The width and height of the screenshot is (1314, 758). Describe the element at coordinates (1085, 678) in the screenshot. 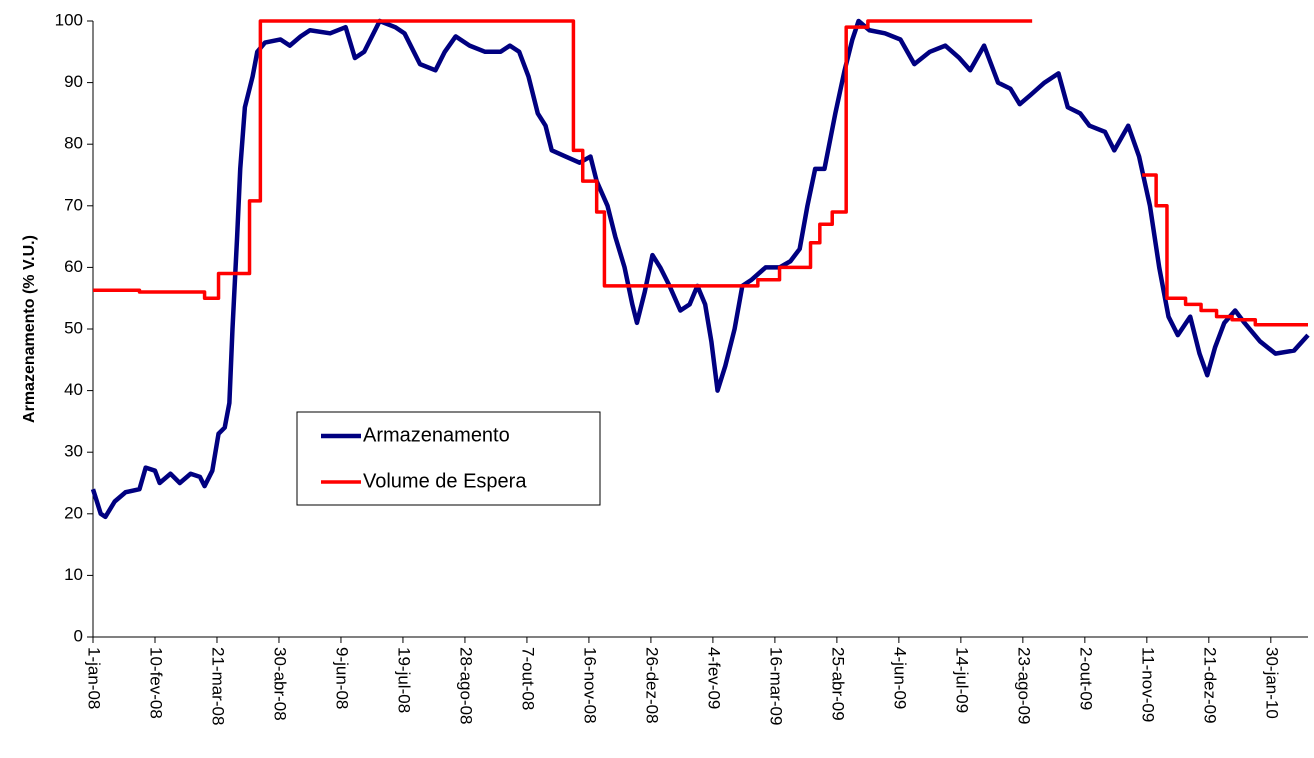

I see `x-tick-label: 2-out-09` at that location.